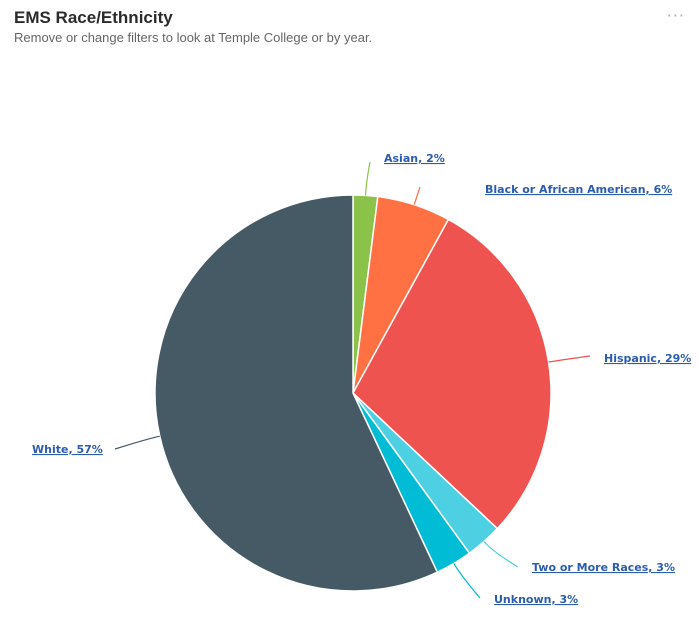 This screenshot has height=644, width=699. Describe the element at coordinates (137, 442) in the screenshot. I see `connector-white` at that location.